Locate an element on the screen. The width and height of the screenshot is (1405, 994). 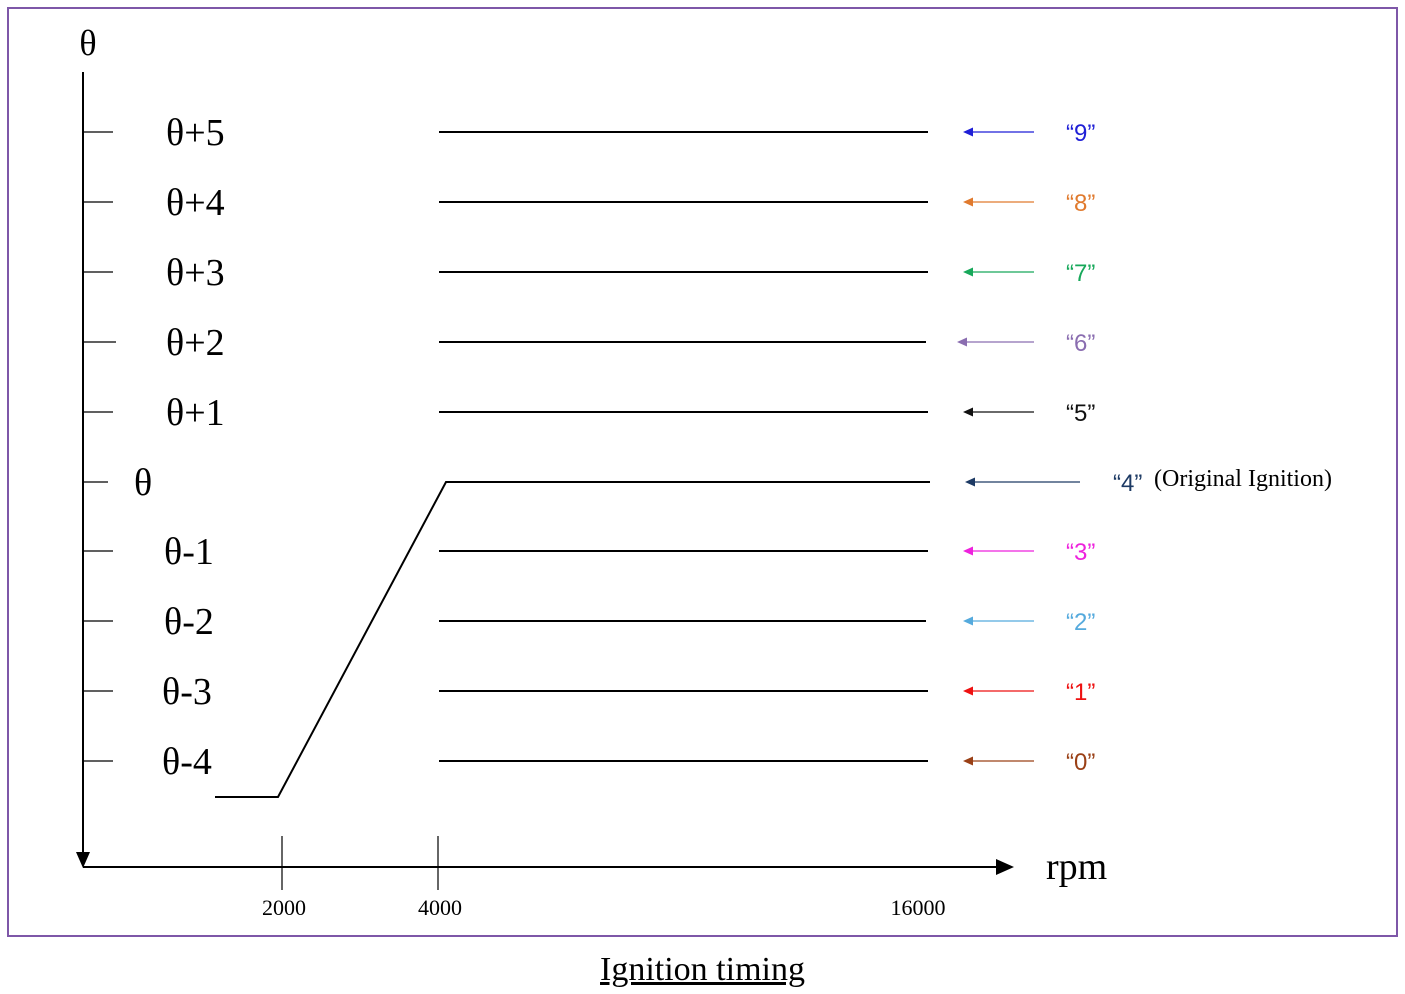
x-axis-arrowhead is located at coordinates (1005, 867).